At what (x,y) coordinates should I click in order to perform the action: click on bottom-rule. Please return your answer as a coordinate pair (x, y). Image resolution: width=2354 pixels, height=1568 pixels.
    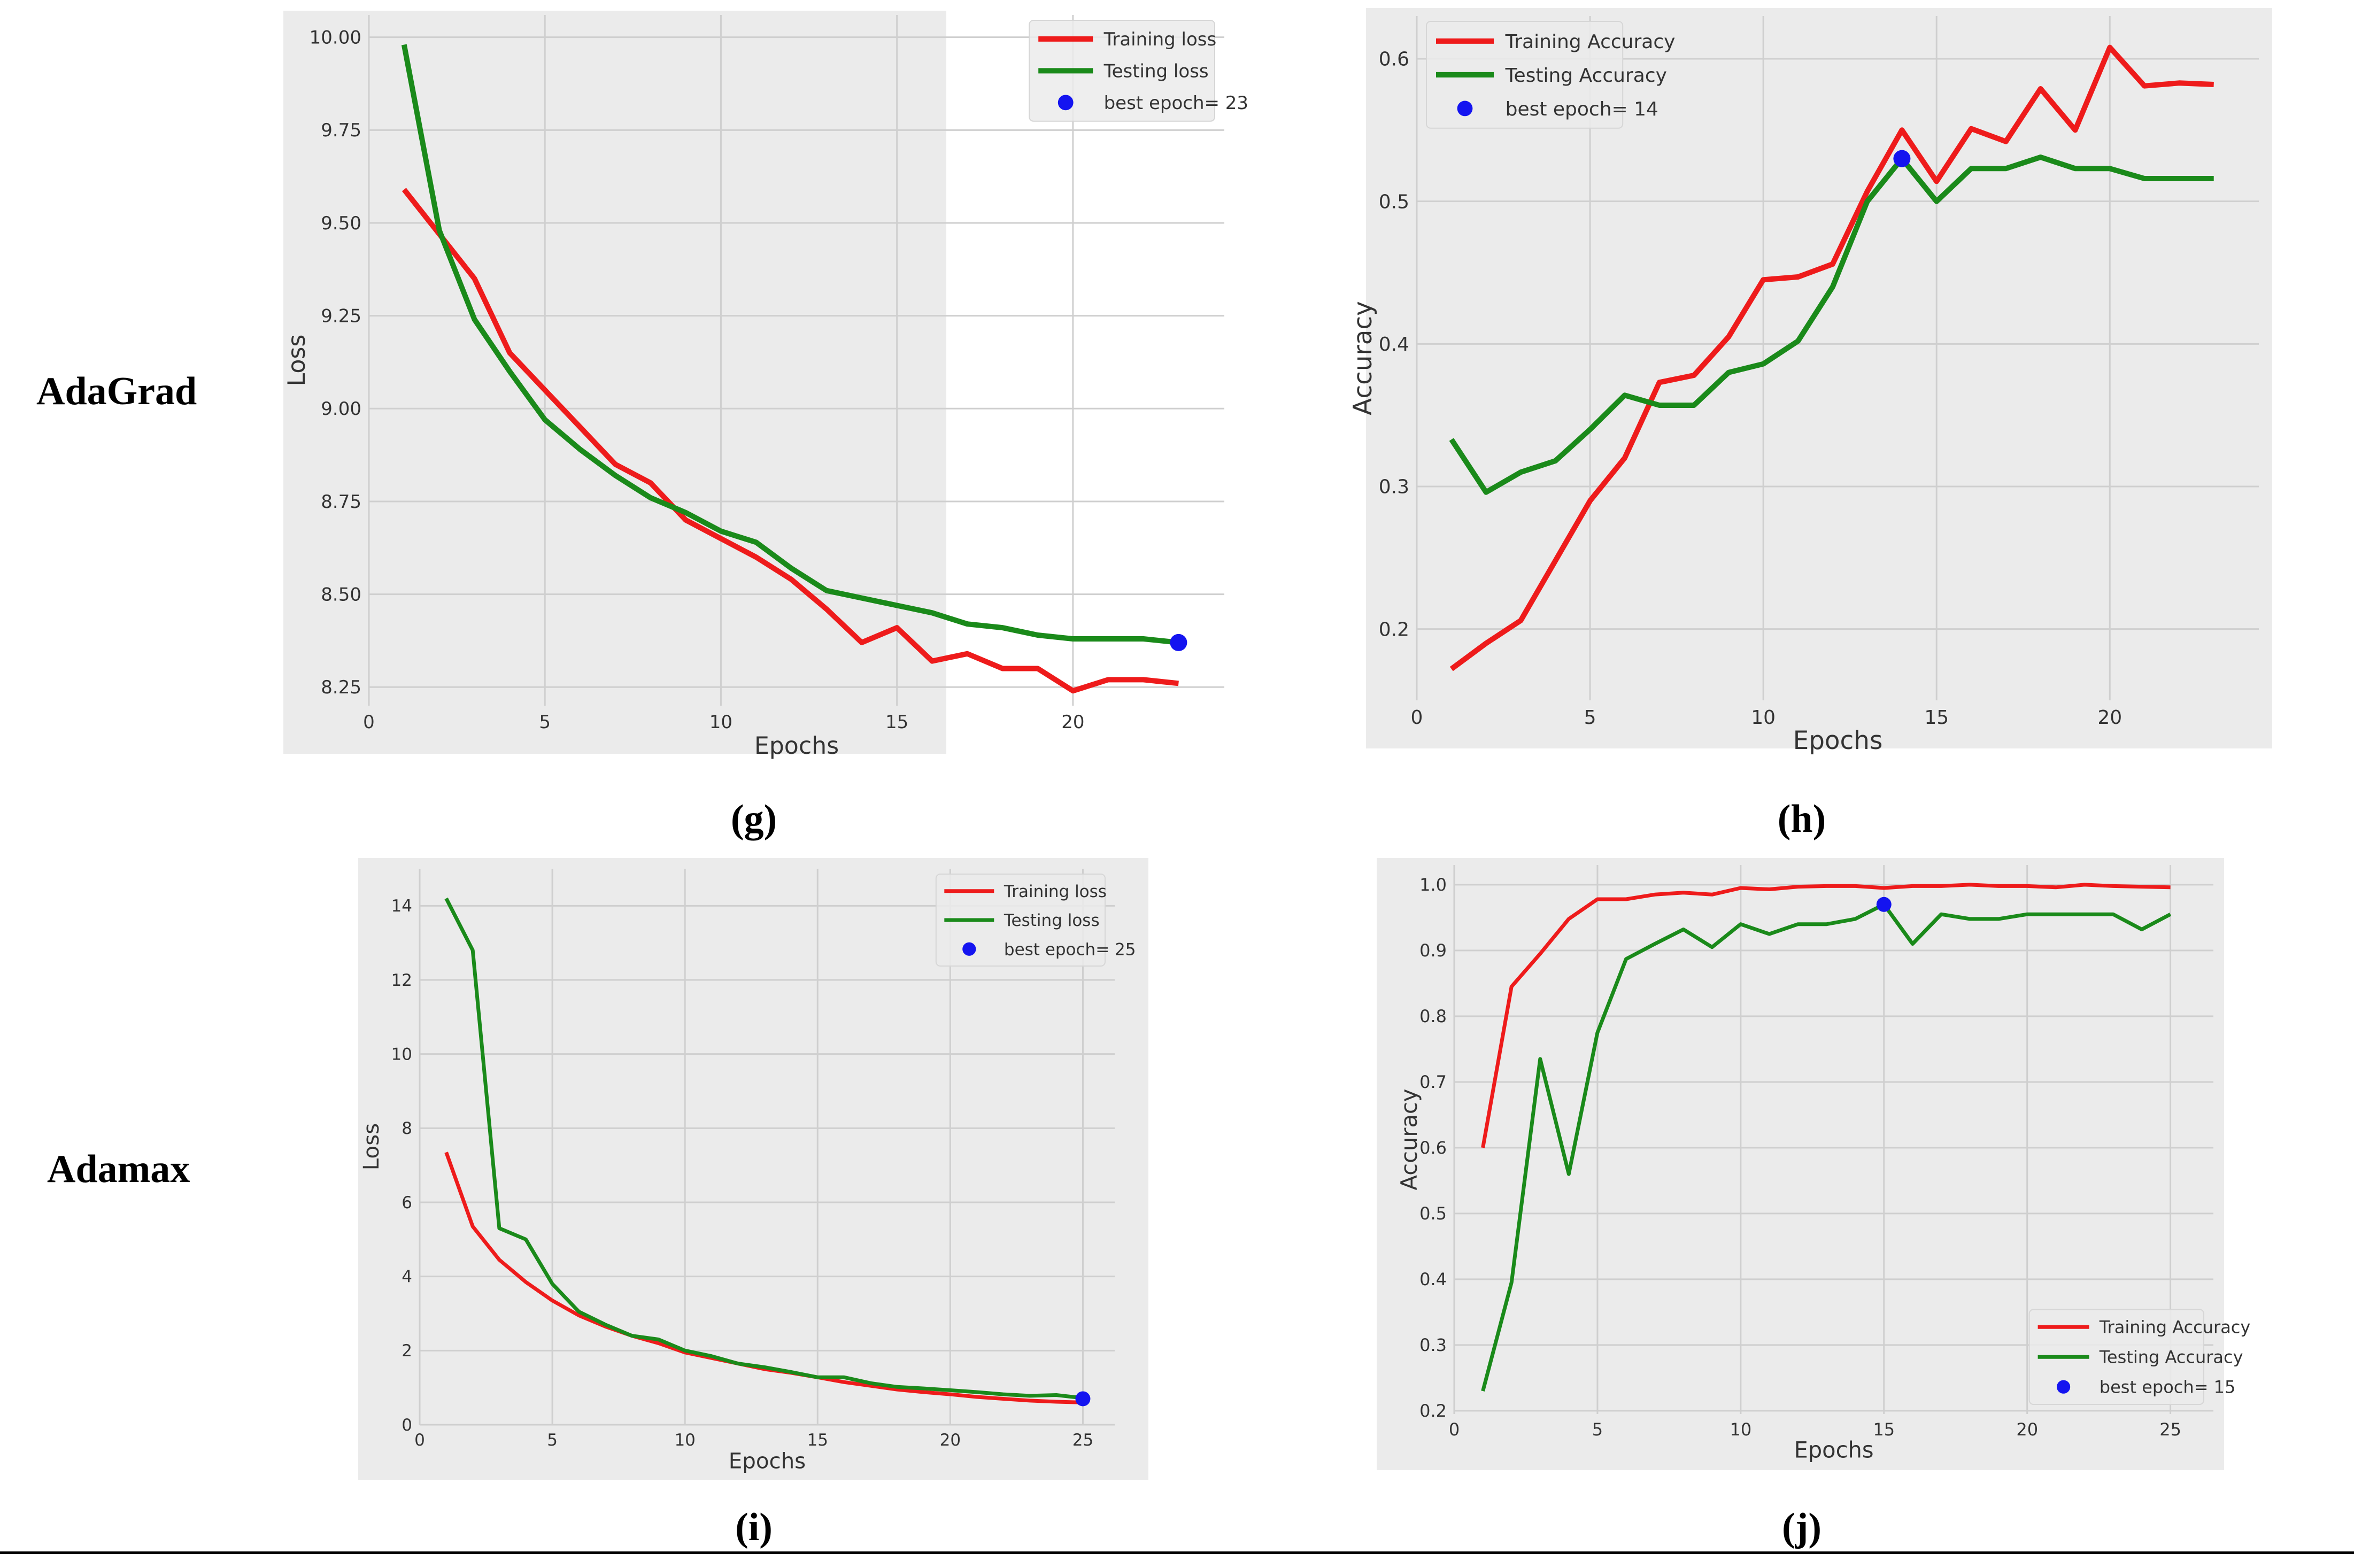
    Looking at the image, I should click on (1177, 1552).